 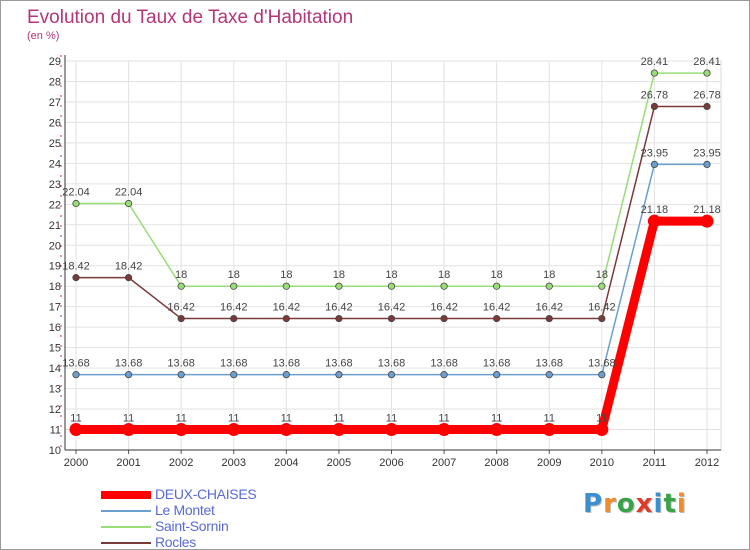 What do you see at coordinates (55, 226) in the screenshot?
I see `y-tick-label: 21` at bounding box center [55, 226].